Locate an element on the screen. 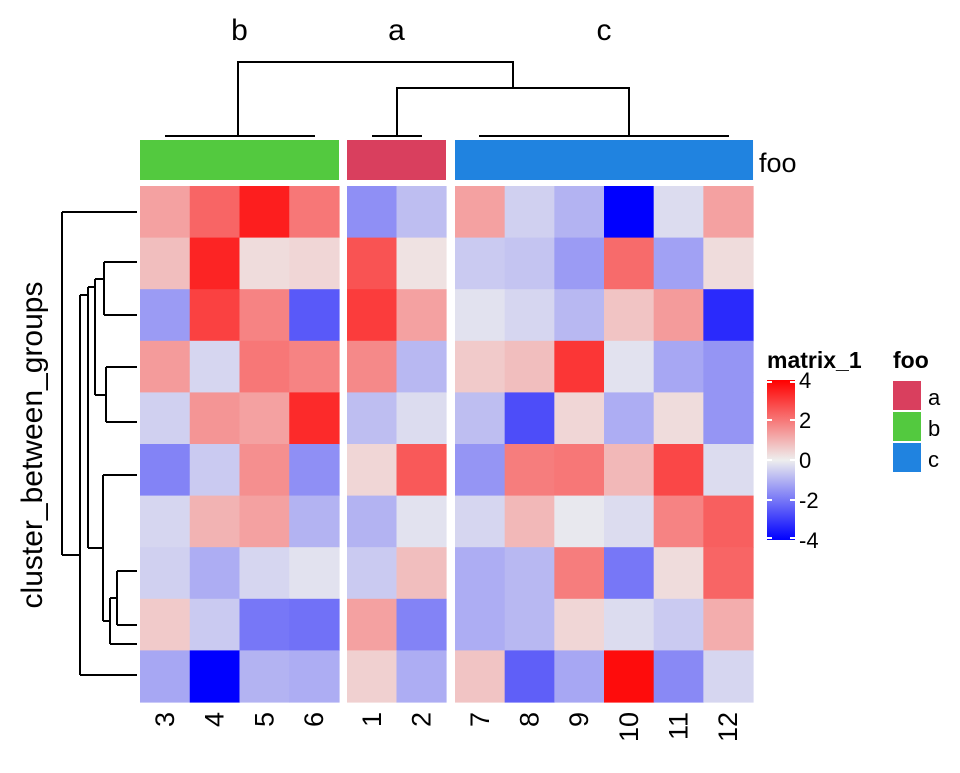 Image resolution: width=960 pixels, height=773 pixels. annotation-legend: foo abc is located at coordinates (917, 409).